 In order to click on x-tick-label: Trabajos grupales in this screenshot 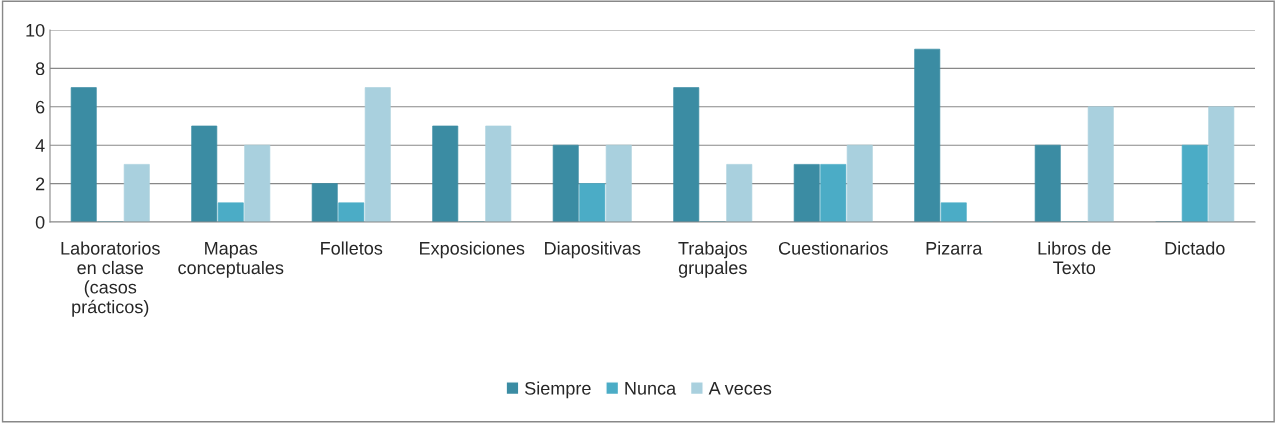, I will do `click(712, 259)`.